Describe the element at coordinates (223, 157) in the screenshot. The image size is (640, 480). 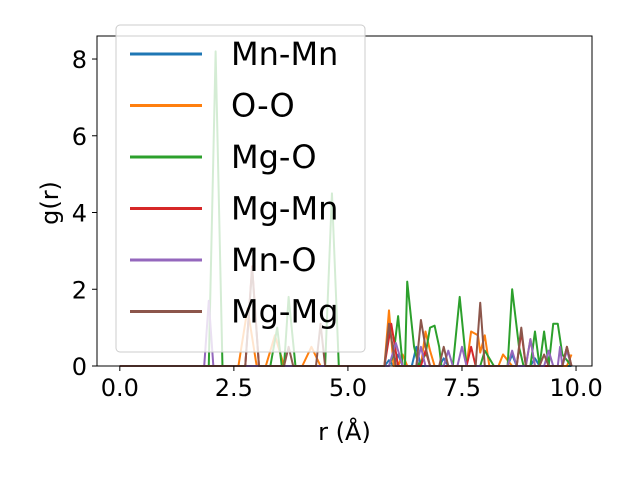
I see `legend-item-mg-o: Mg-O` at that location.